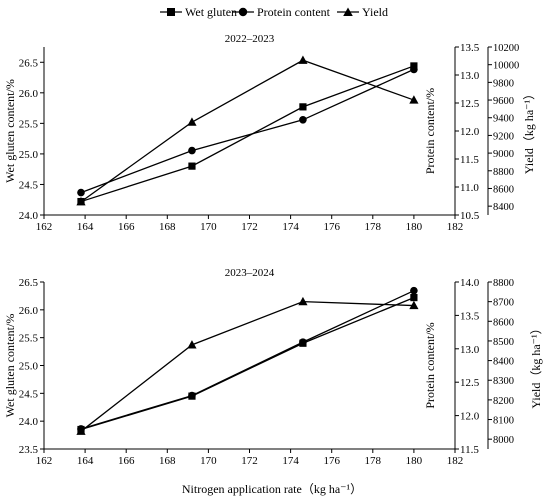 Image resolution: width=550 pixels, height=503 pixels. What do you see at coordinates (503, 136) in the screenshot?
I see `yield-tick-label: 9200` at bounding box center [503, 136].